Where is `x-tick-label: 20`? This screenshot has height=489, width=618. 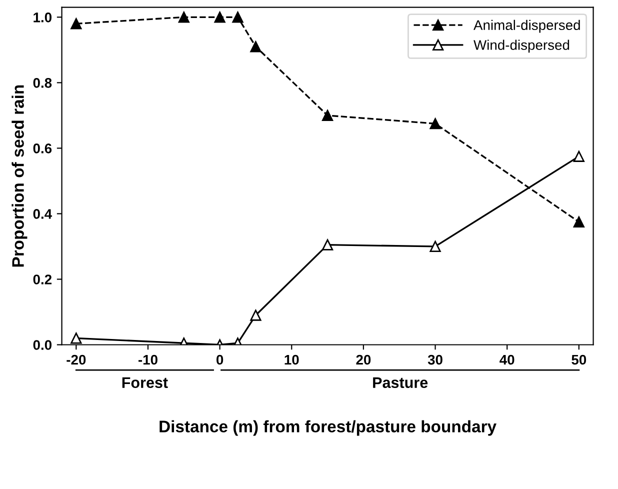
x-tick-label: 20 is located at coordinates (363, 359).